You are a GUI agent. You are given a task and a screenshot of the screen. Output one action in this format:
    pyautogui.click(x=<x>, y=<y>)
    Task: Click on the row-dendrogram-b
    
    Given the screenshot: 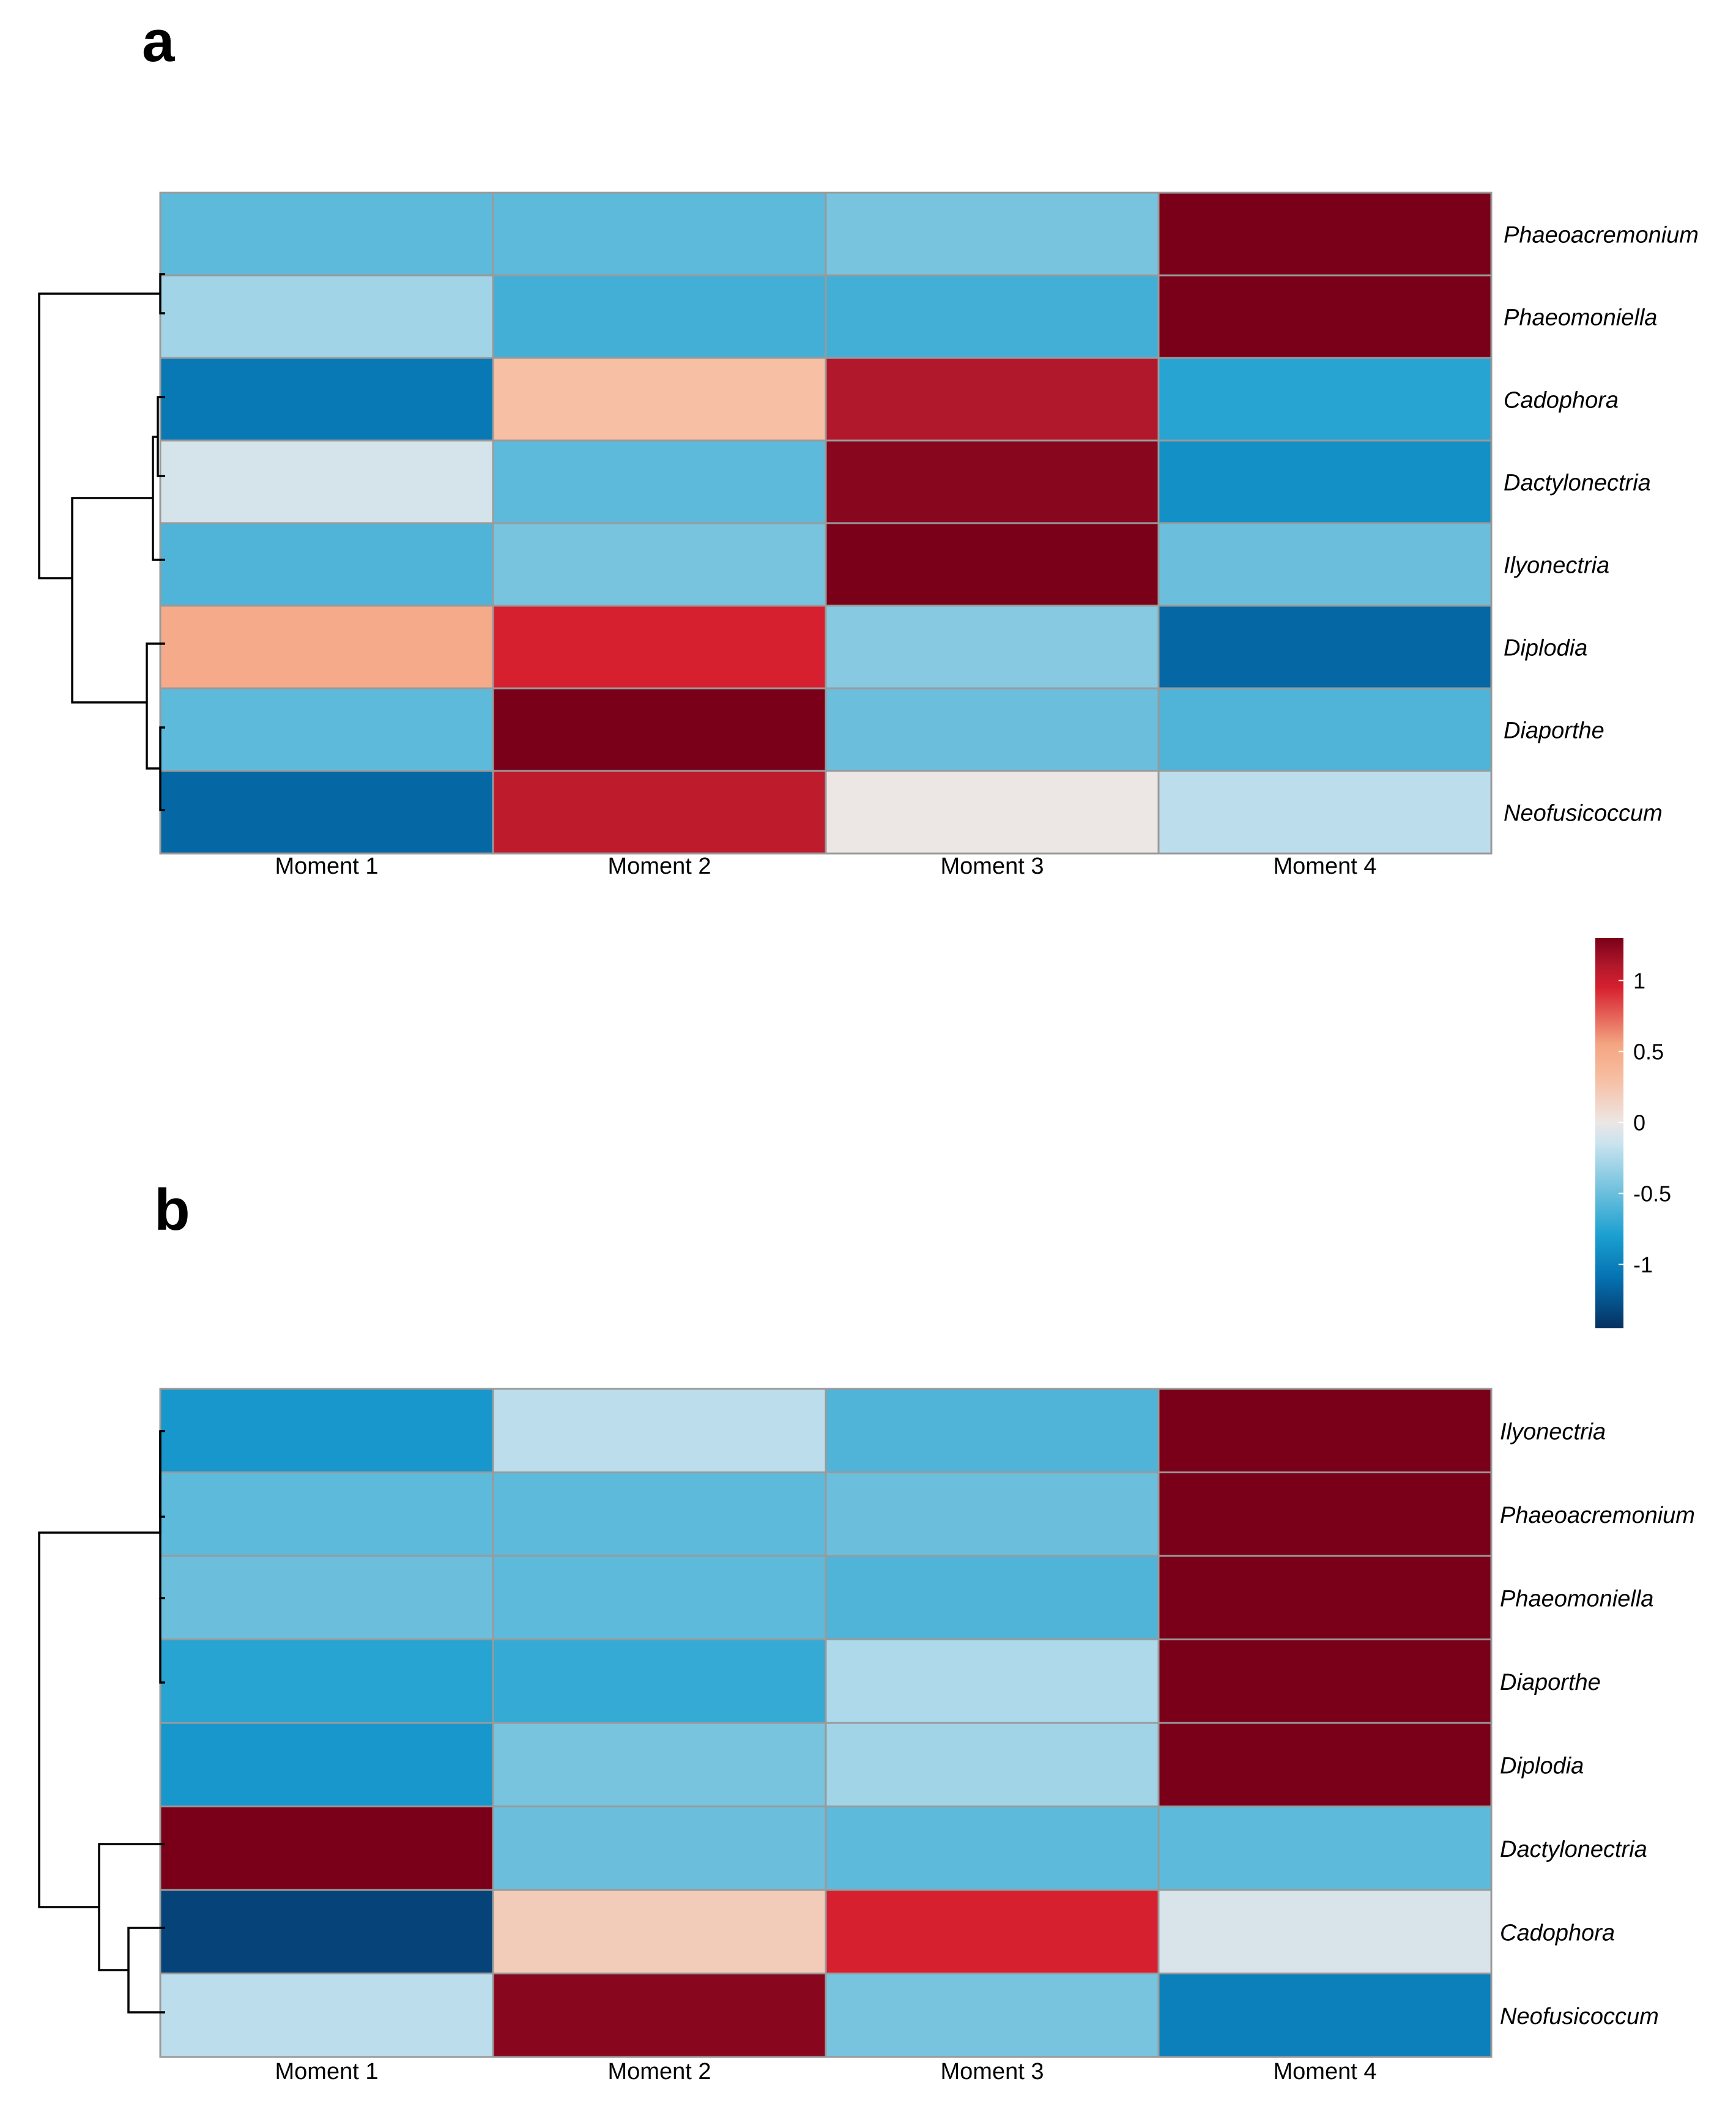 What is the action you would take?
    pyautogui.click(x=101, y=1722)
    